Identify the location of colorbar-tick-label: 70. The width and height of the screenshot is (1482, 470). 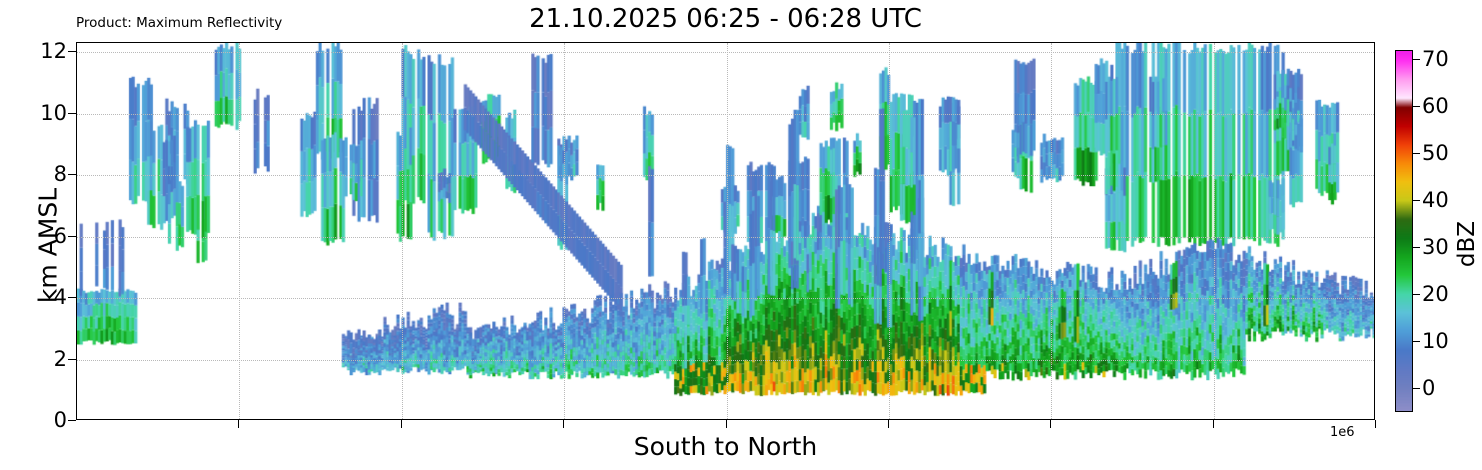
(1435, 59).